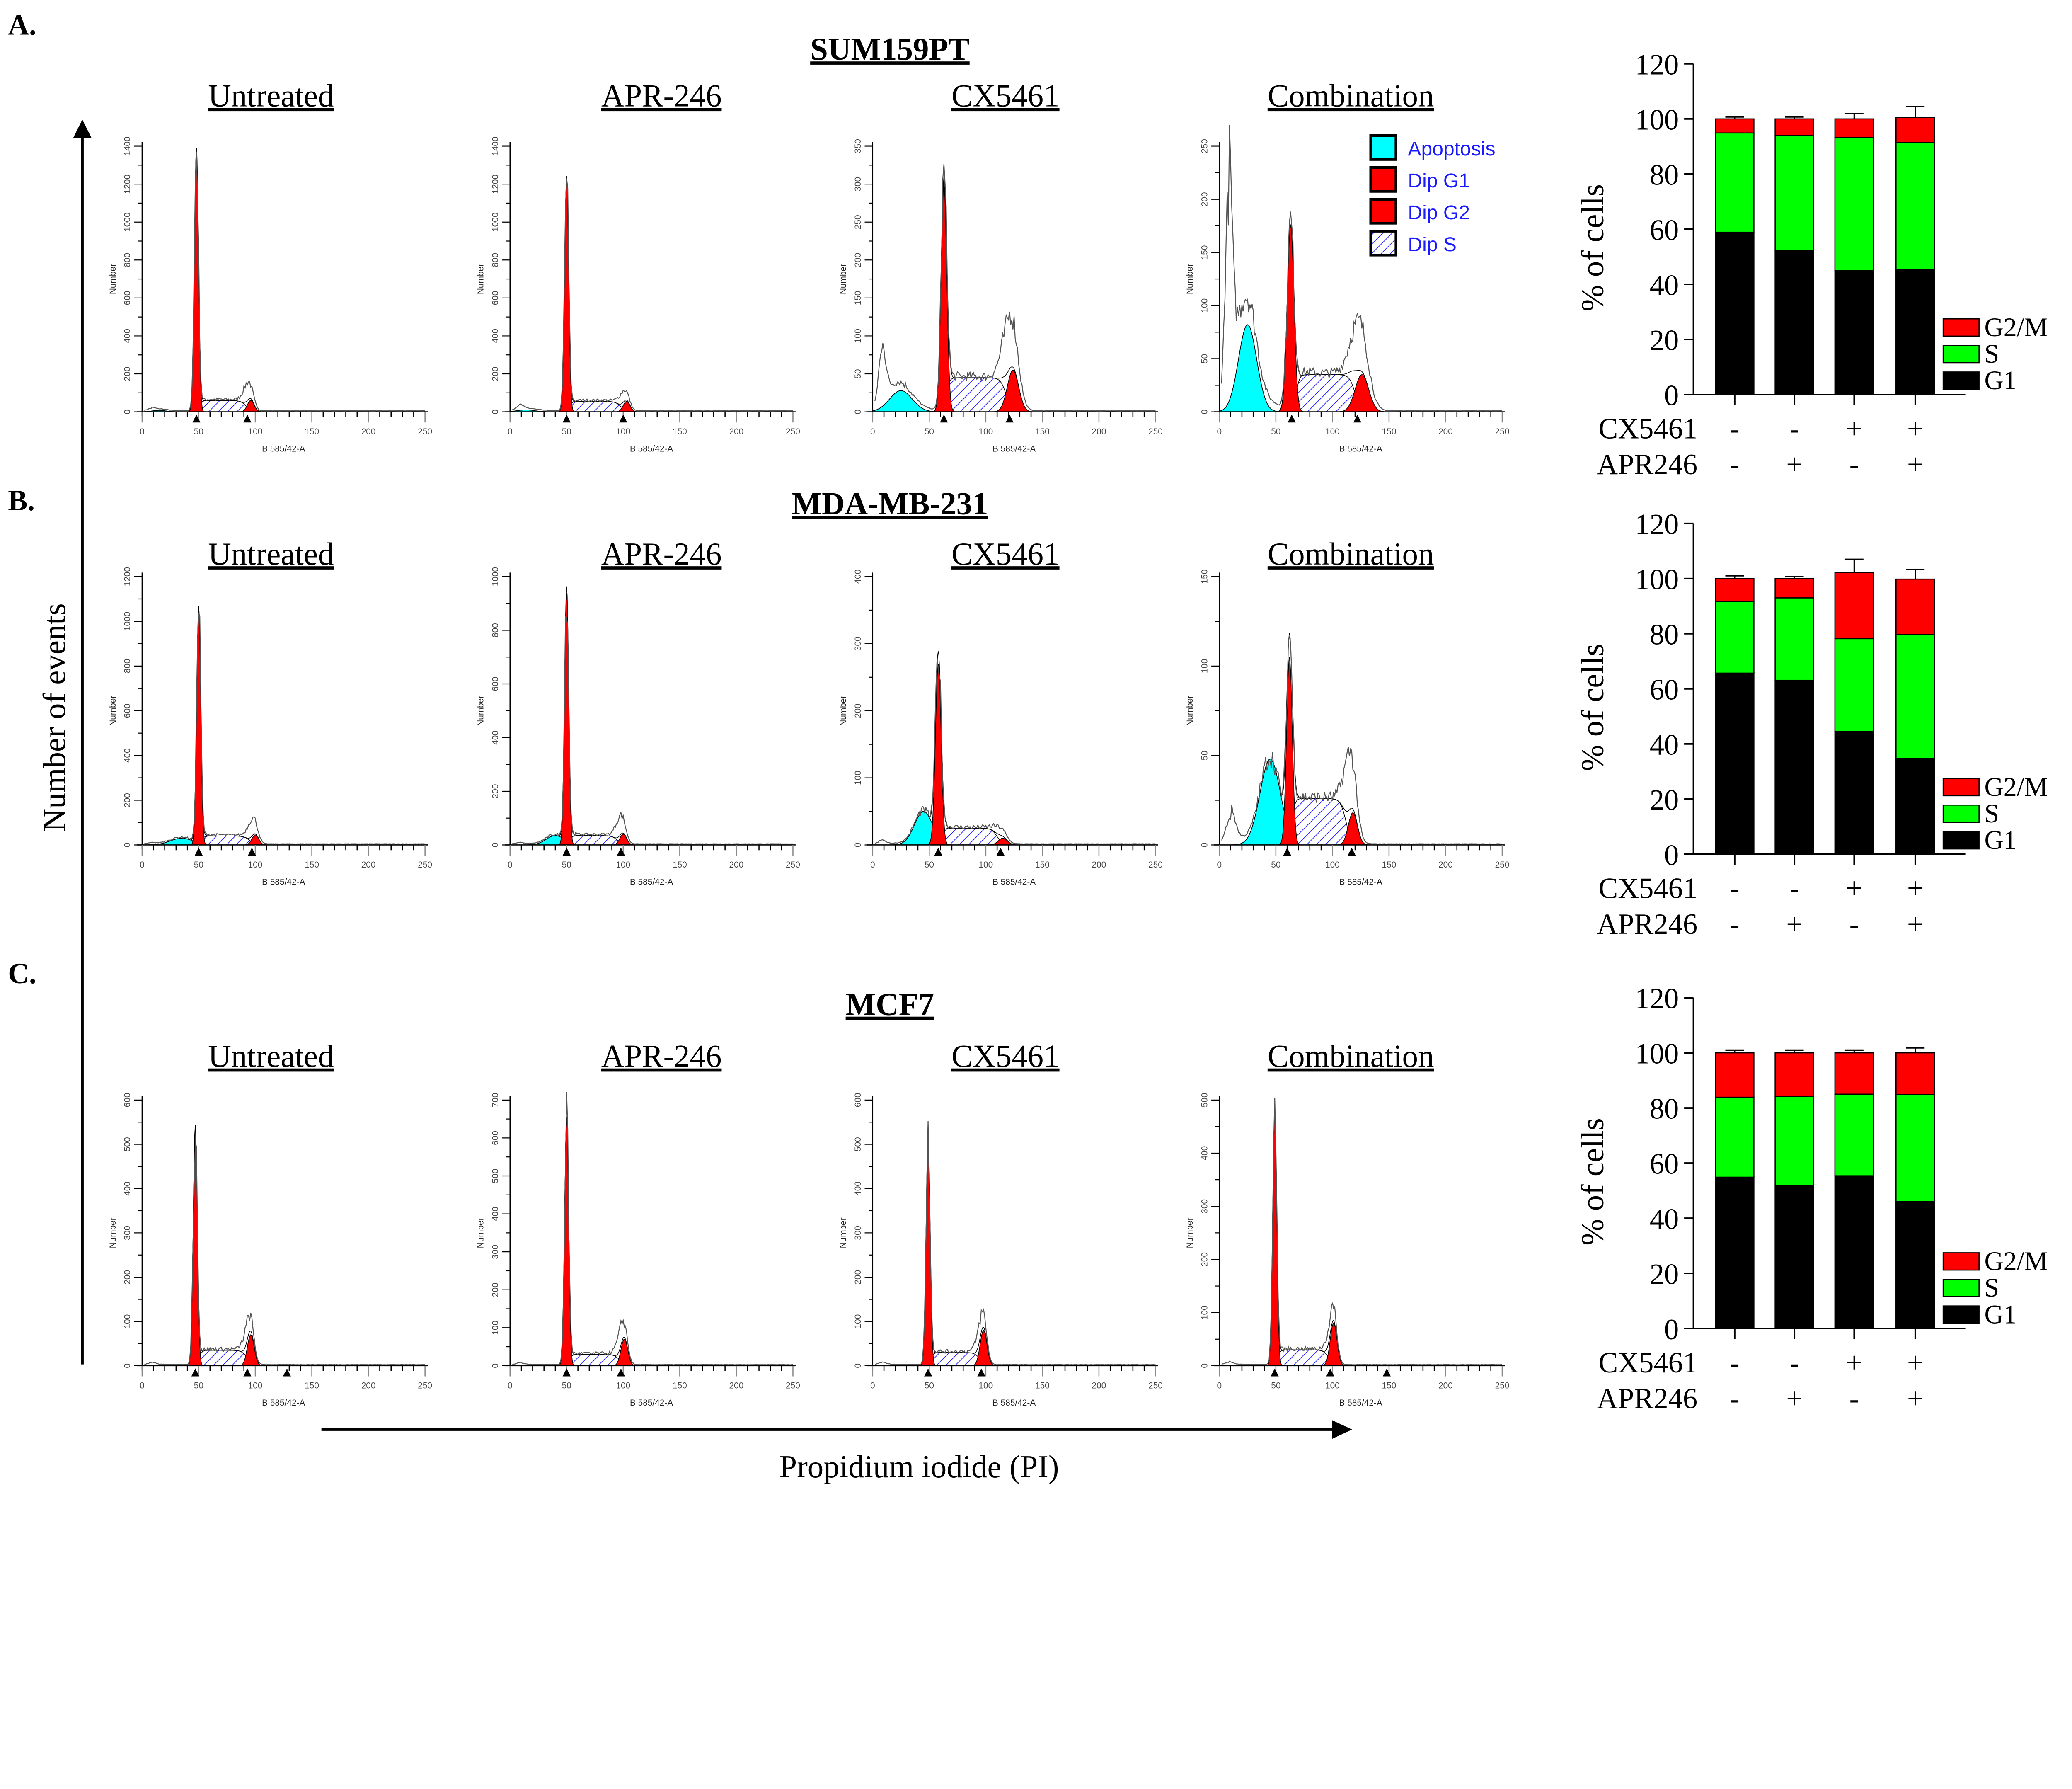  What do you see at coordinates (1664, 635) in the screenshot?
I see `y-tick-label: 80` at bounding box center [1664, 635].